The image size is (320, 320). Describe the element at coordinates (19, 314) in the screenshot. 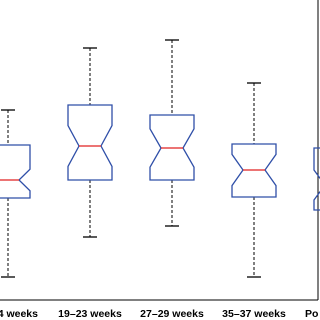

I see `x-tick-label: 4 weeks` at that location.